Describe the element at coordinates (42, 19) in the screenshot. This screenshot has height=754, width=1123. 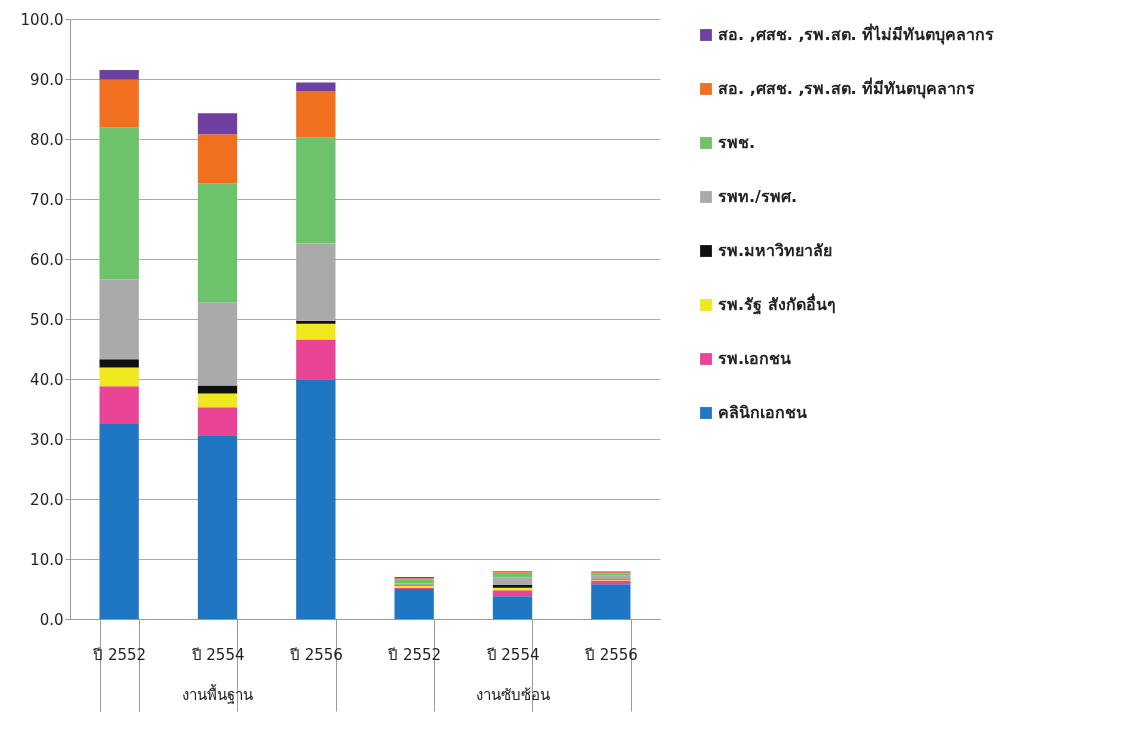
I see `y-tick-label: 100.0` at that location.